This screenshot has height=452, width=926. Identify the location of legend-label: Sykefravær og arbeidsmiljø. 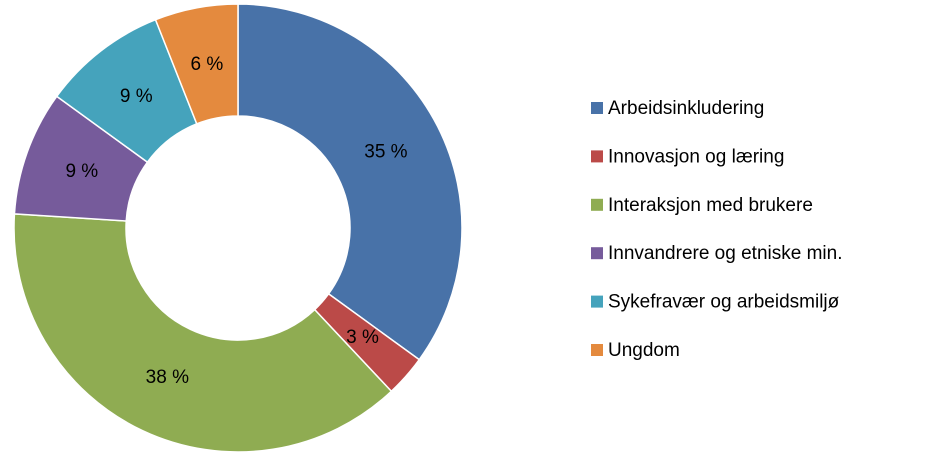
(724, 302).